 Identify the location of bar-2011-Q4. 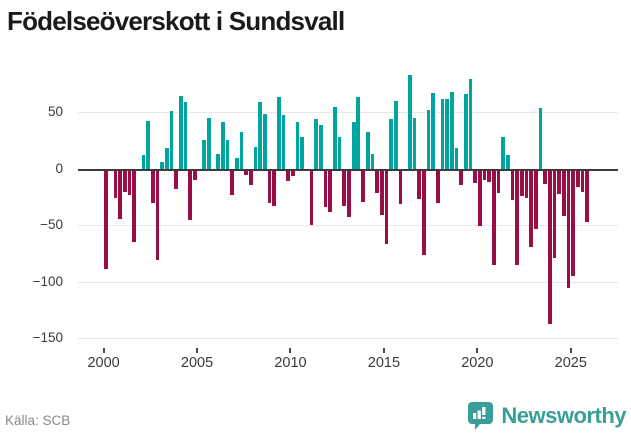
(325, 188).